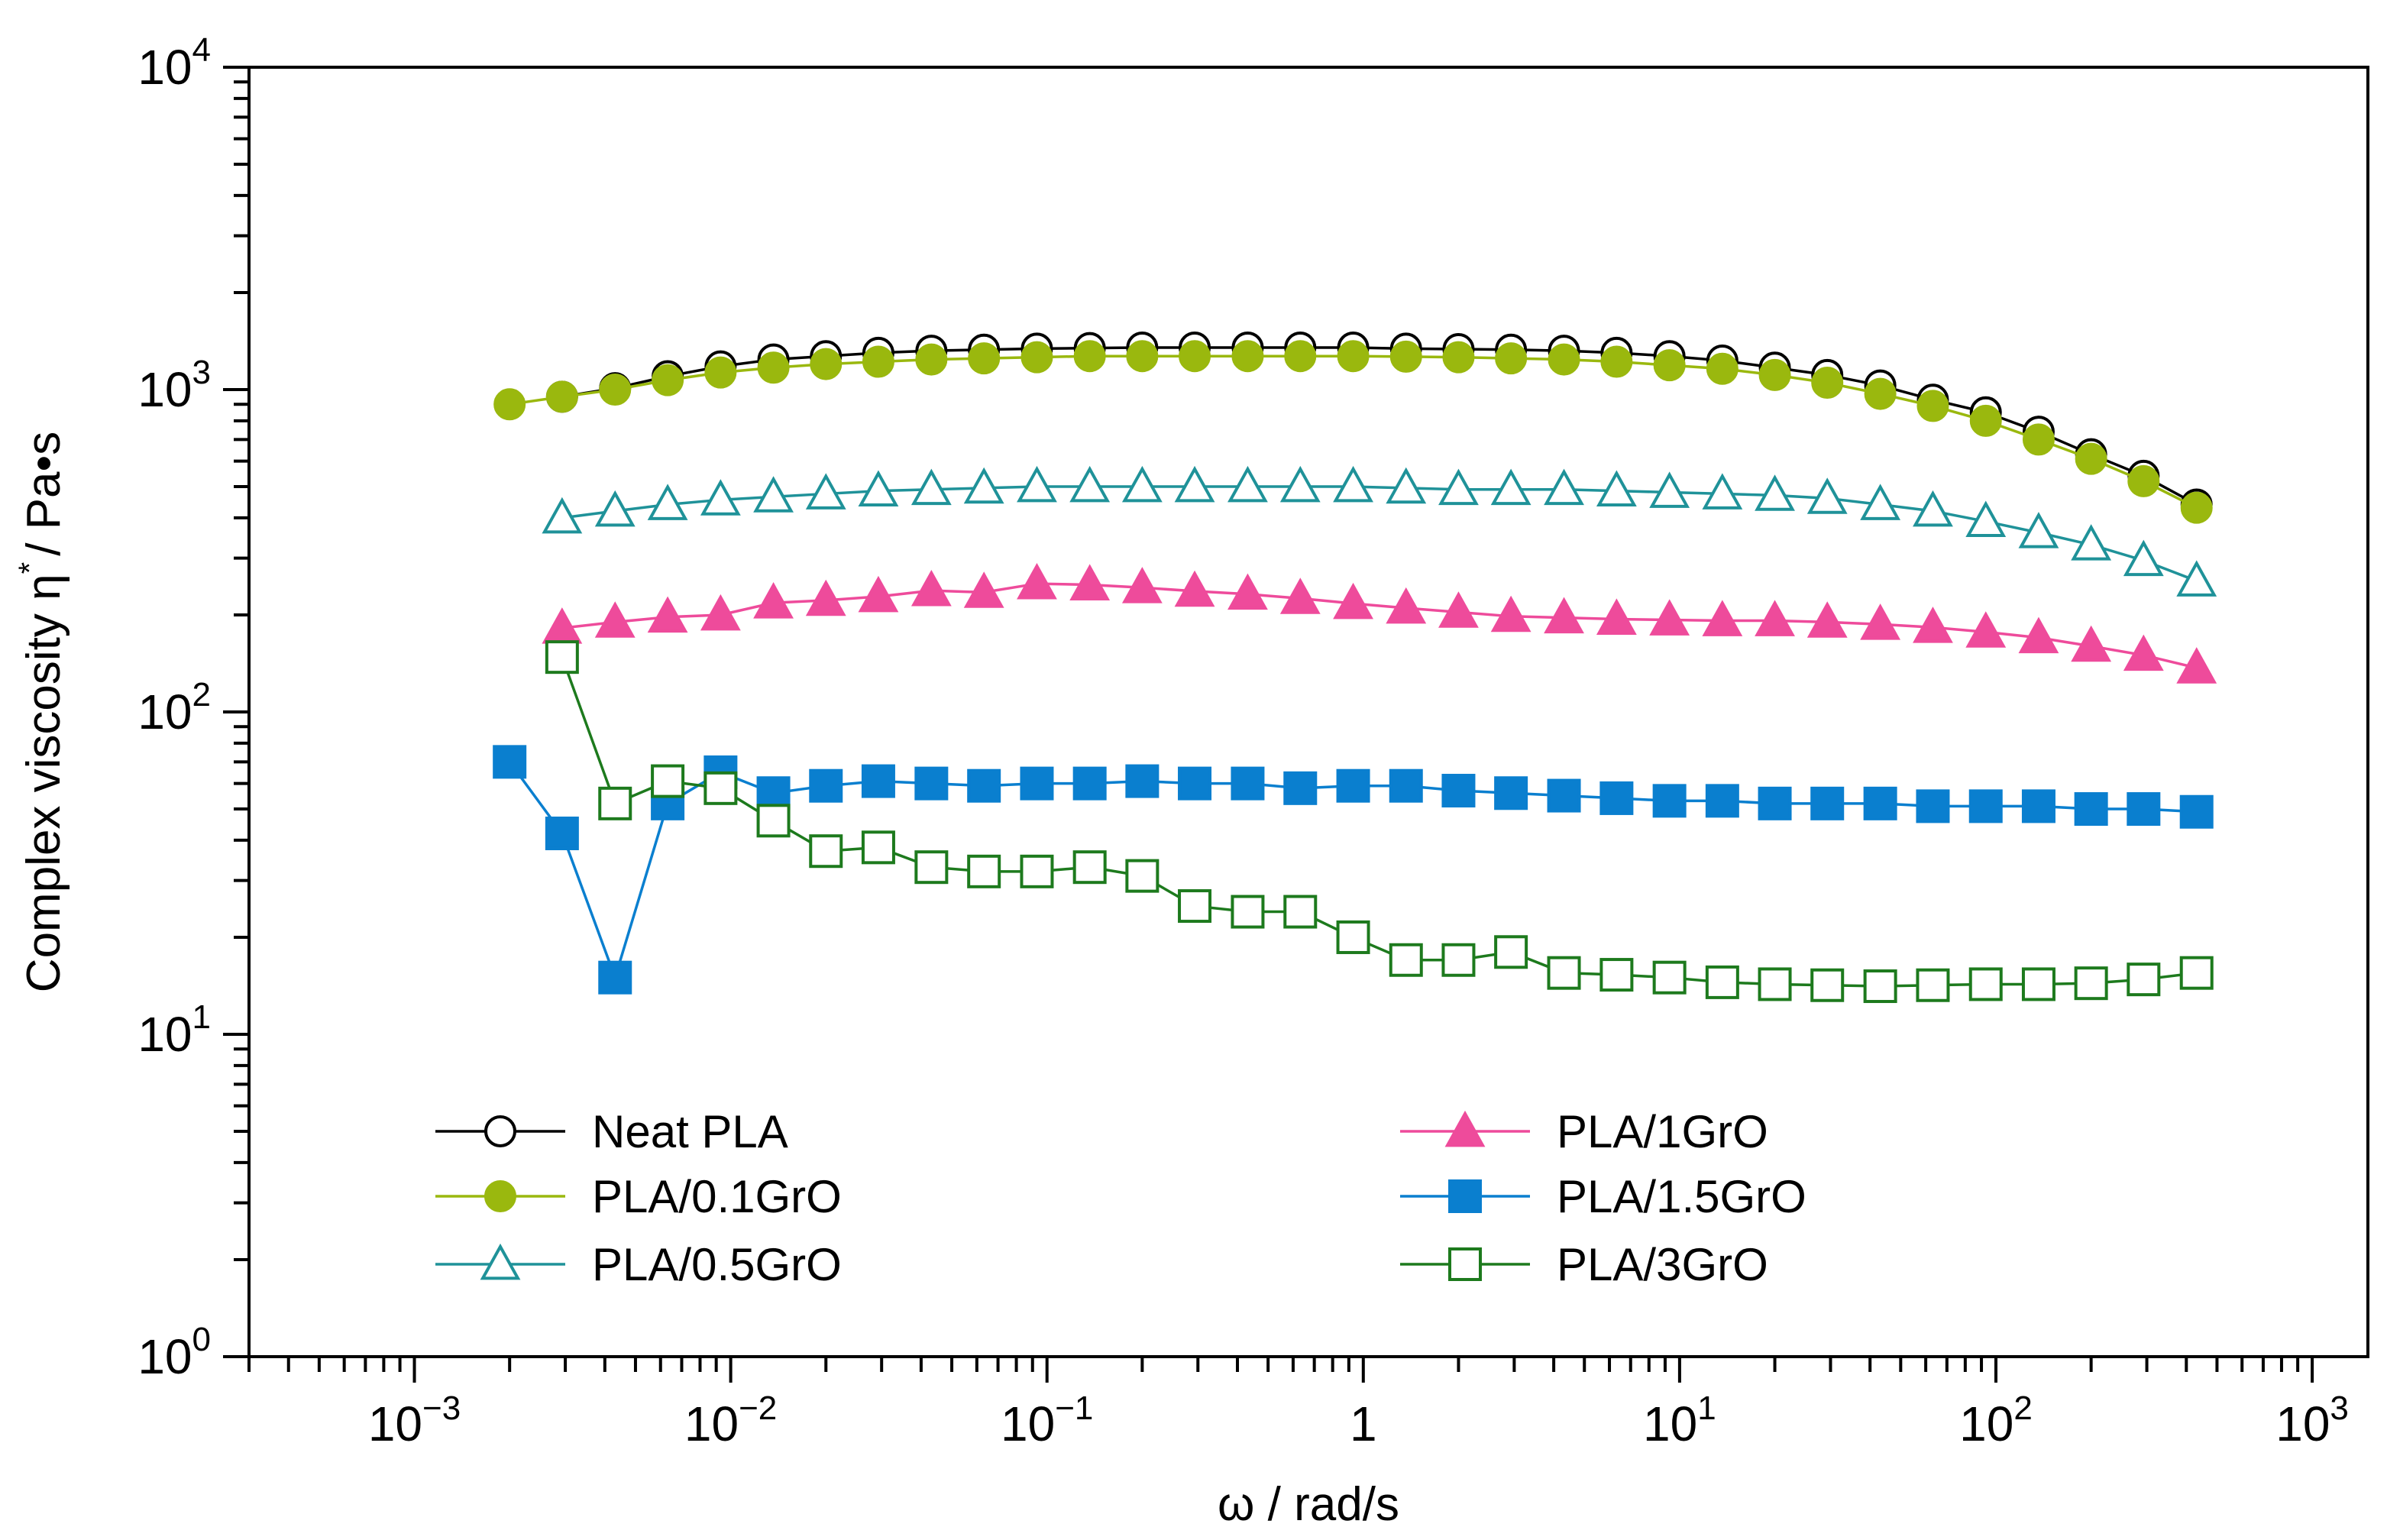 The height and width of the screenshot is (1540, 2387). I want to click on x-tick-exponent: −2, so click(758, 1408).